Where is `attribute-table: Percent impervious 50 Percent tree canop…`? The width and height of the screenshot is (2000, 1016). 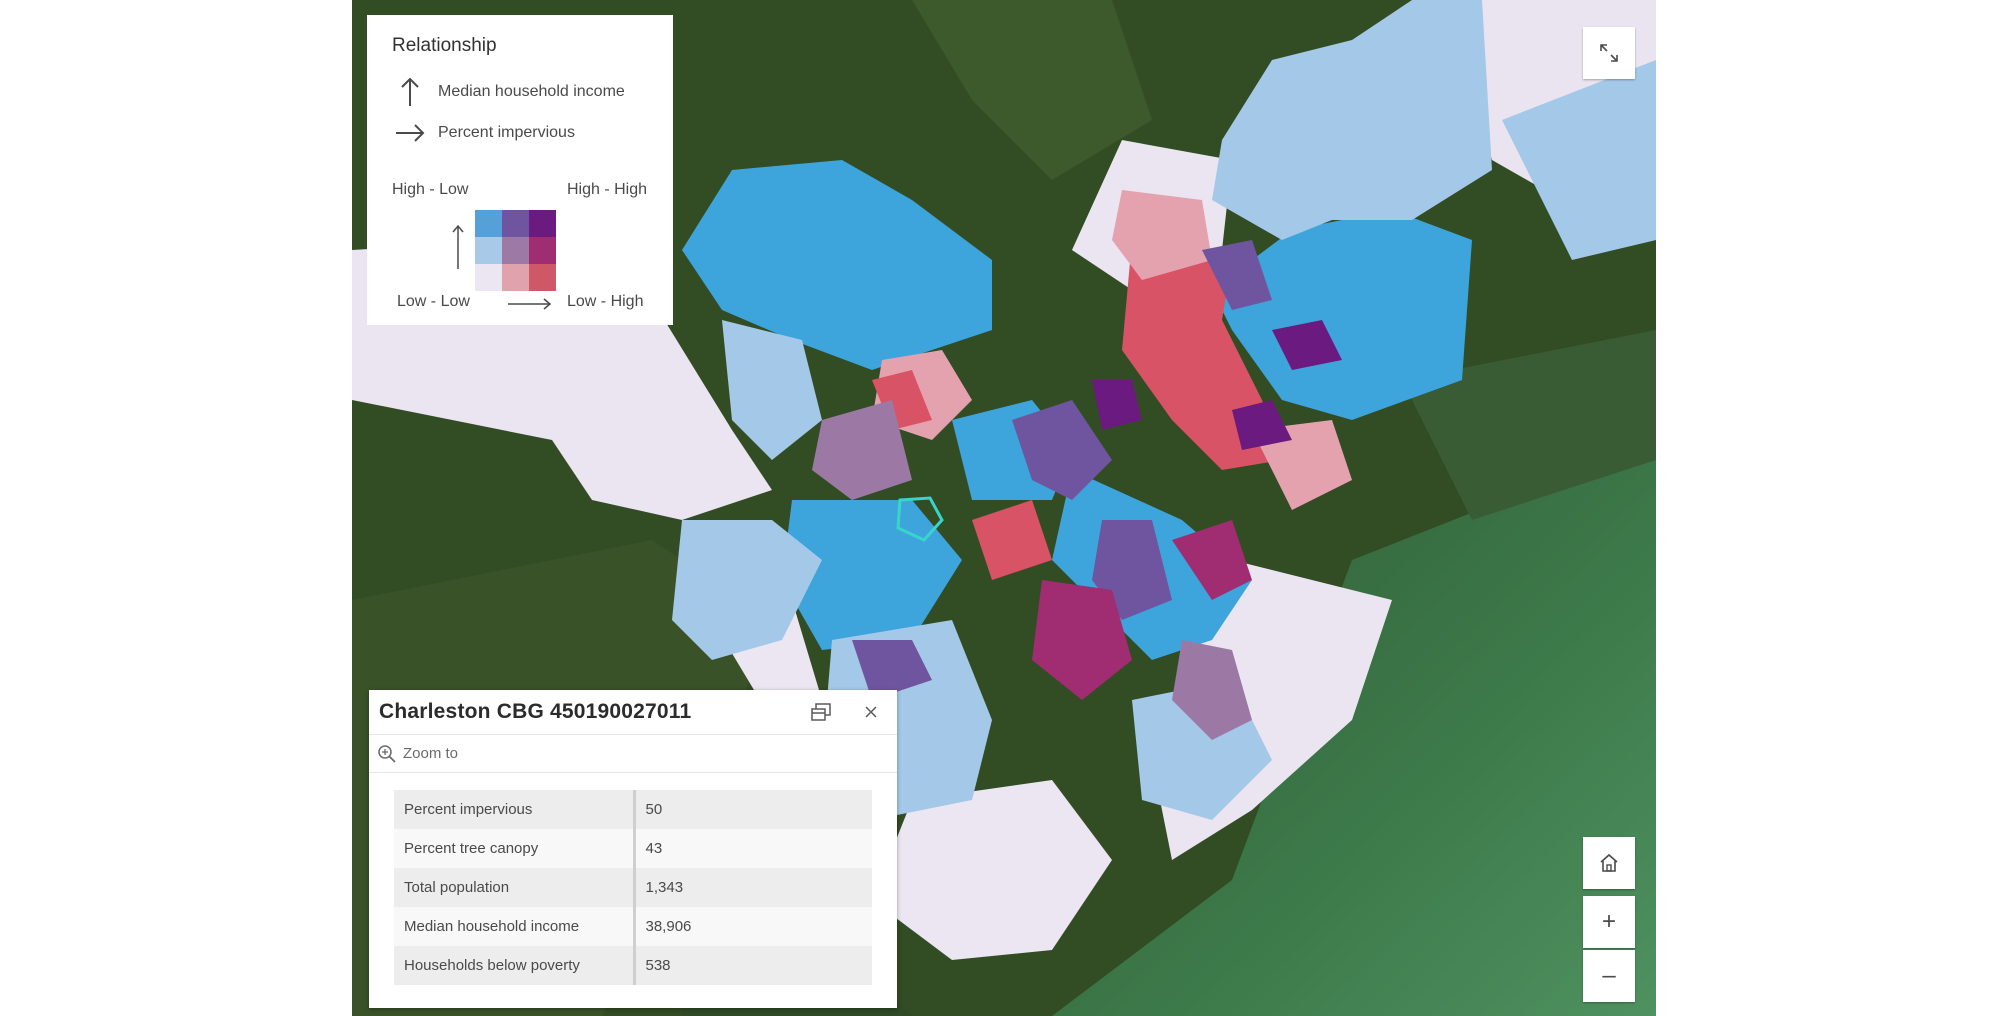 attribute-table: Percent impervious 50 Percent tree canop… is located at coordinates (633, 887).